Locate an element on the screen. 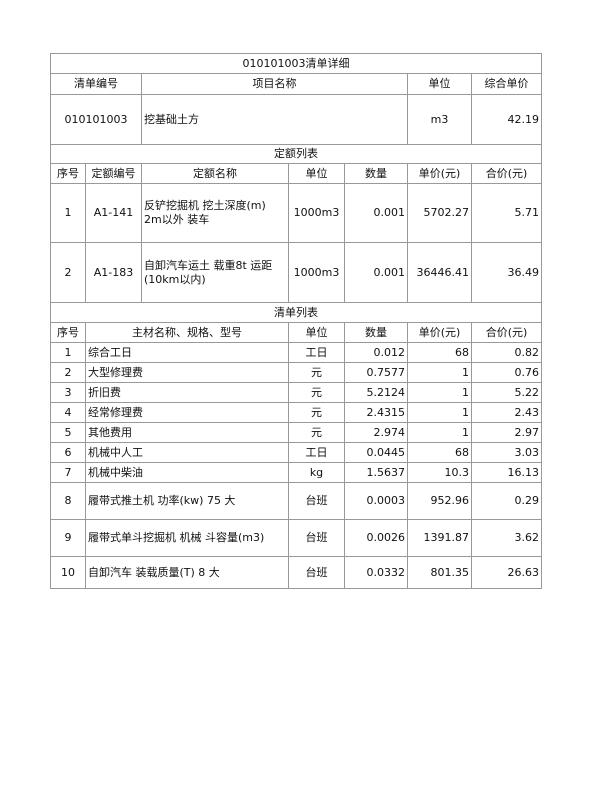  list-row: 2 大型修理费元 0.7577 1 0.76 is located at coordinates (296, 372).